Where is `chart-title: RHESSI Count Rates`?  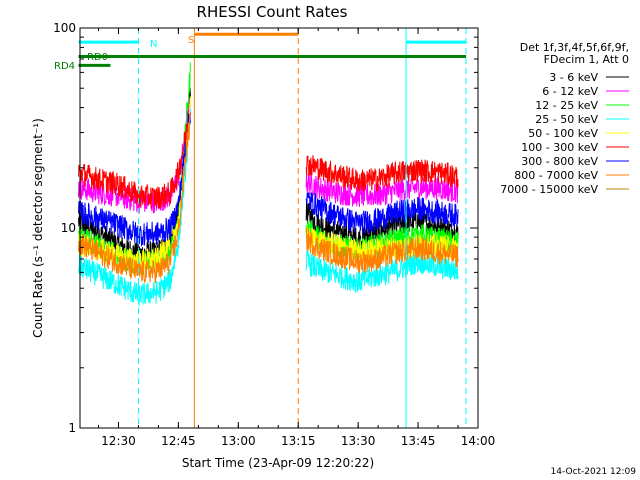 chart-title: RHESSI Count Rates is located at coordinates (272, 12).